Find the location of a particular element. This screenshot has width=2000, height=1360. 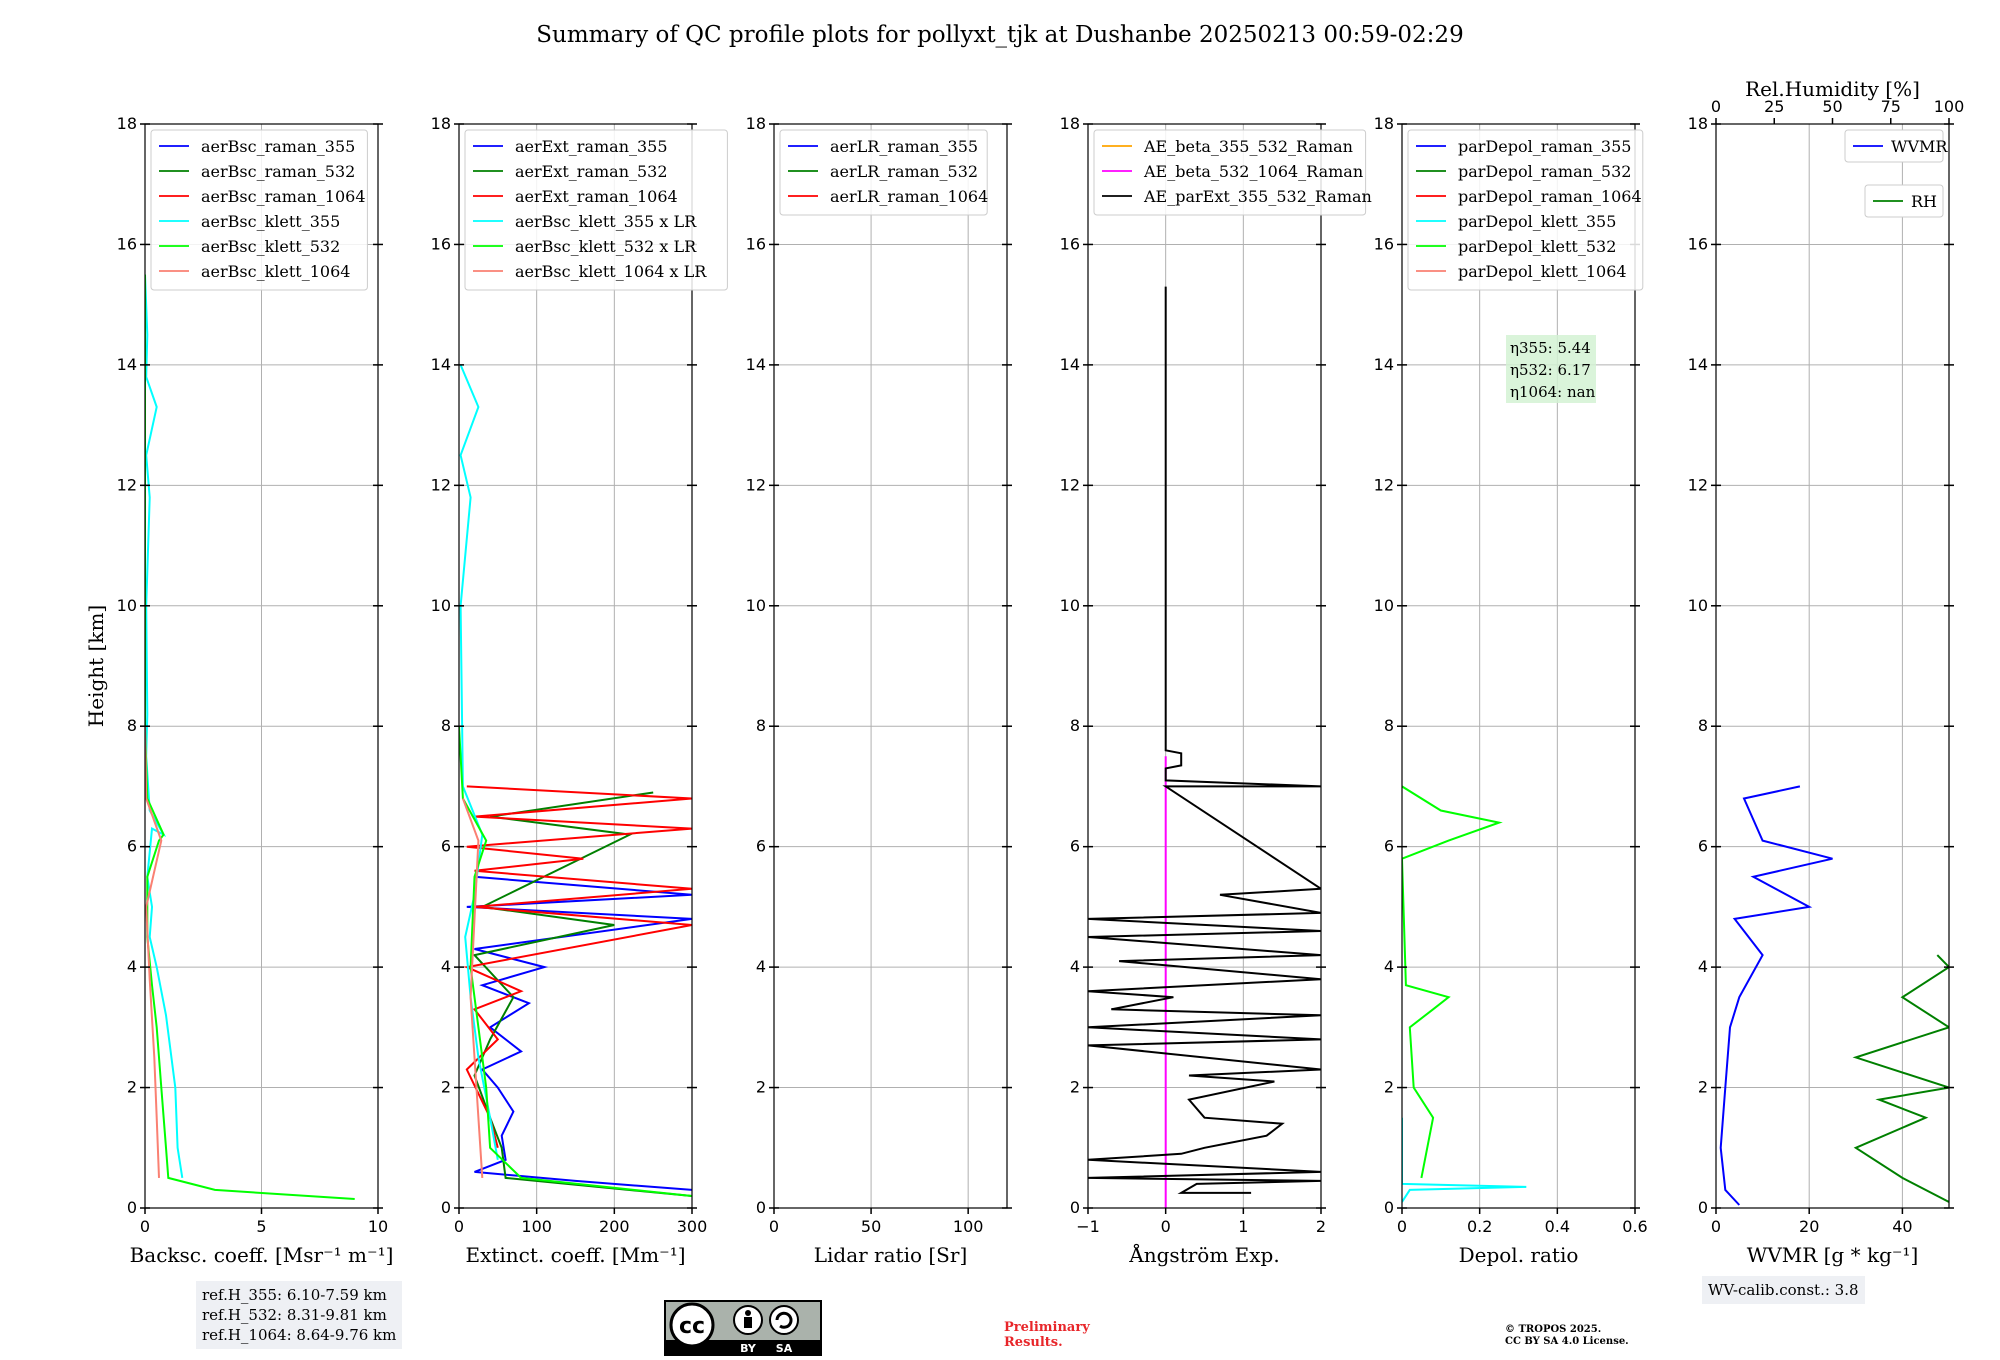

ref-height-1064: ref.H_1064: 8.64-9.76 km is located at coordinates (299, 1335).